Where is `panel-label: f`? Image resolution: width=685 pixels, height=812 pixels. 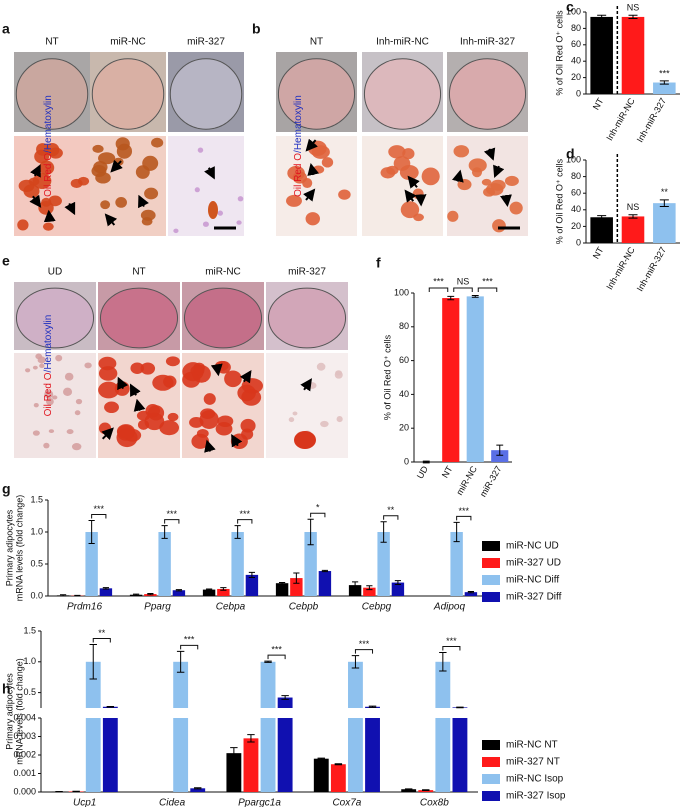 panel-label: f is located at coordinates (378, 263).